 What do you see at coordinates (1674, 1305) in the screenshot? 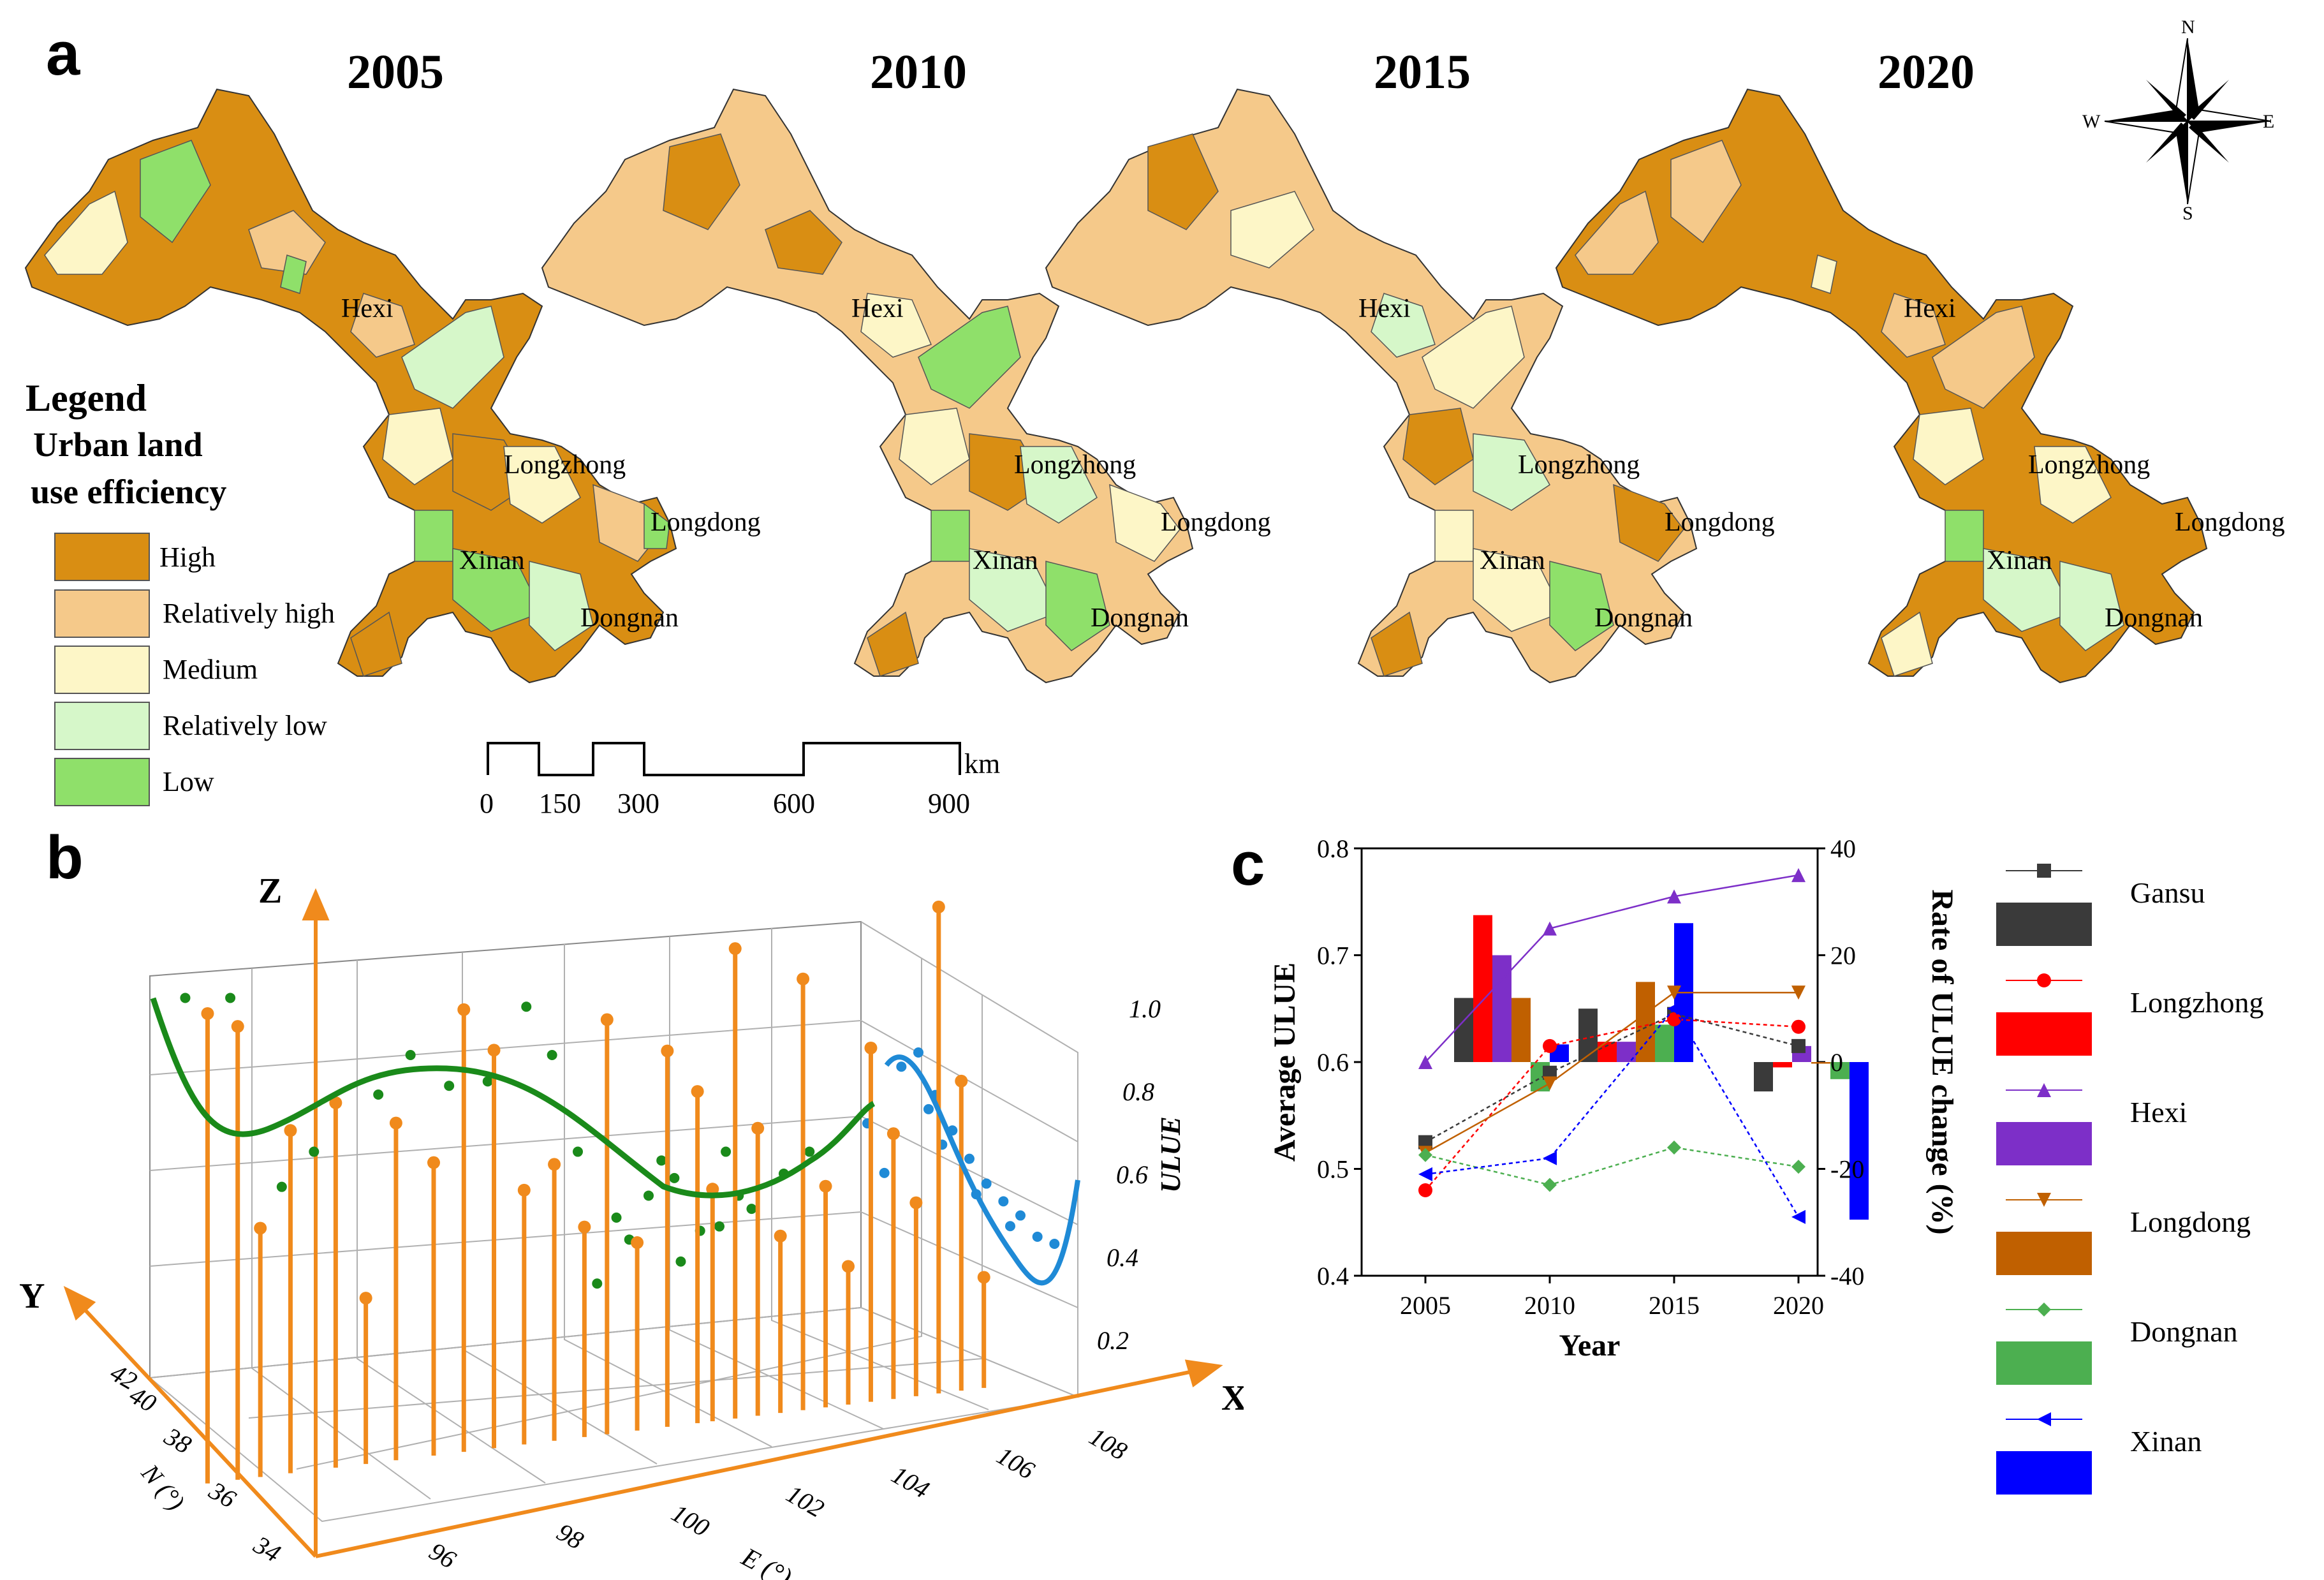
I see `x-tick-label: 2015` at bounding box center [1674, 1305].